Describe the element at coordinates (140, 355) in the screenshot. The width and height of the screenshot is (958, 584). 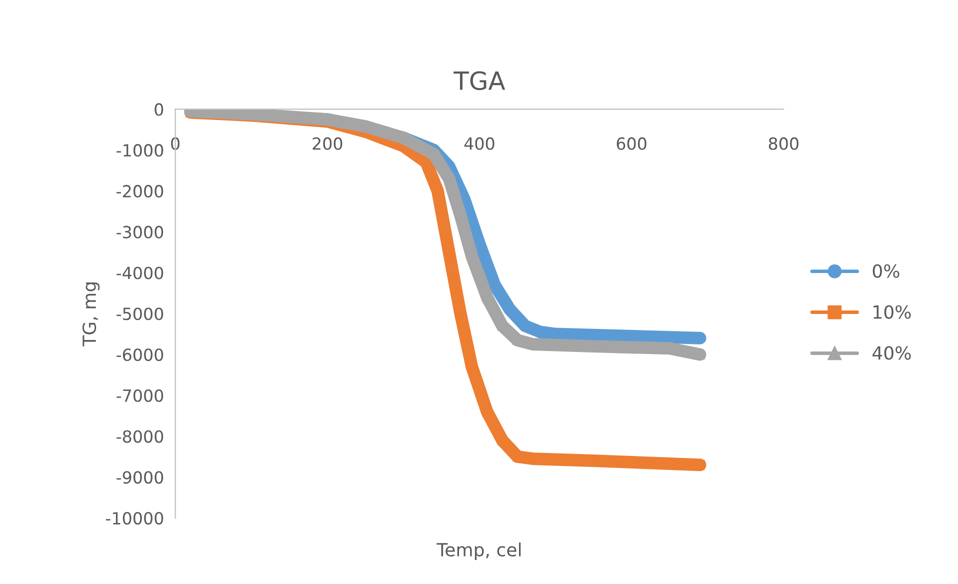
I see `y-tick-label: -6000` at that location.